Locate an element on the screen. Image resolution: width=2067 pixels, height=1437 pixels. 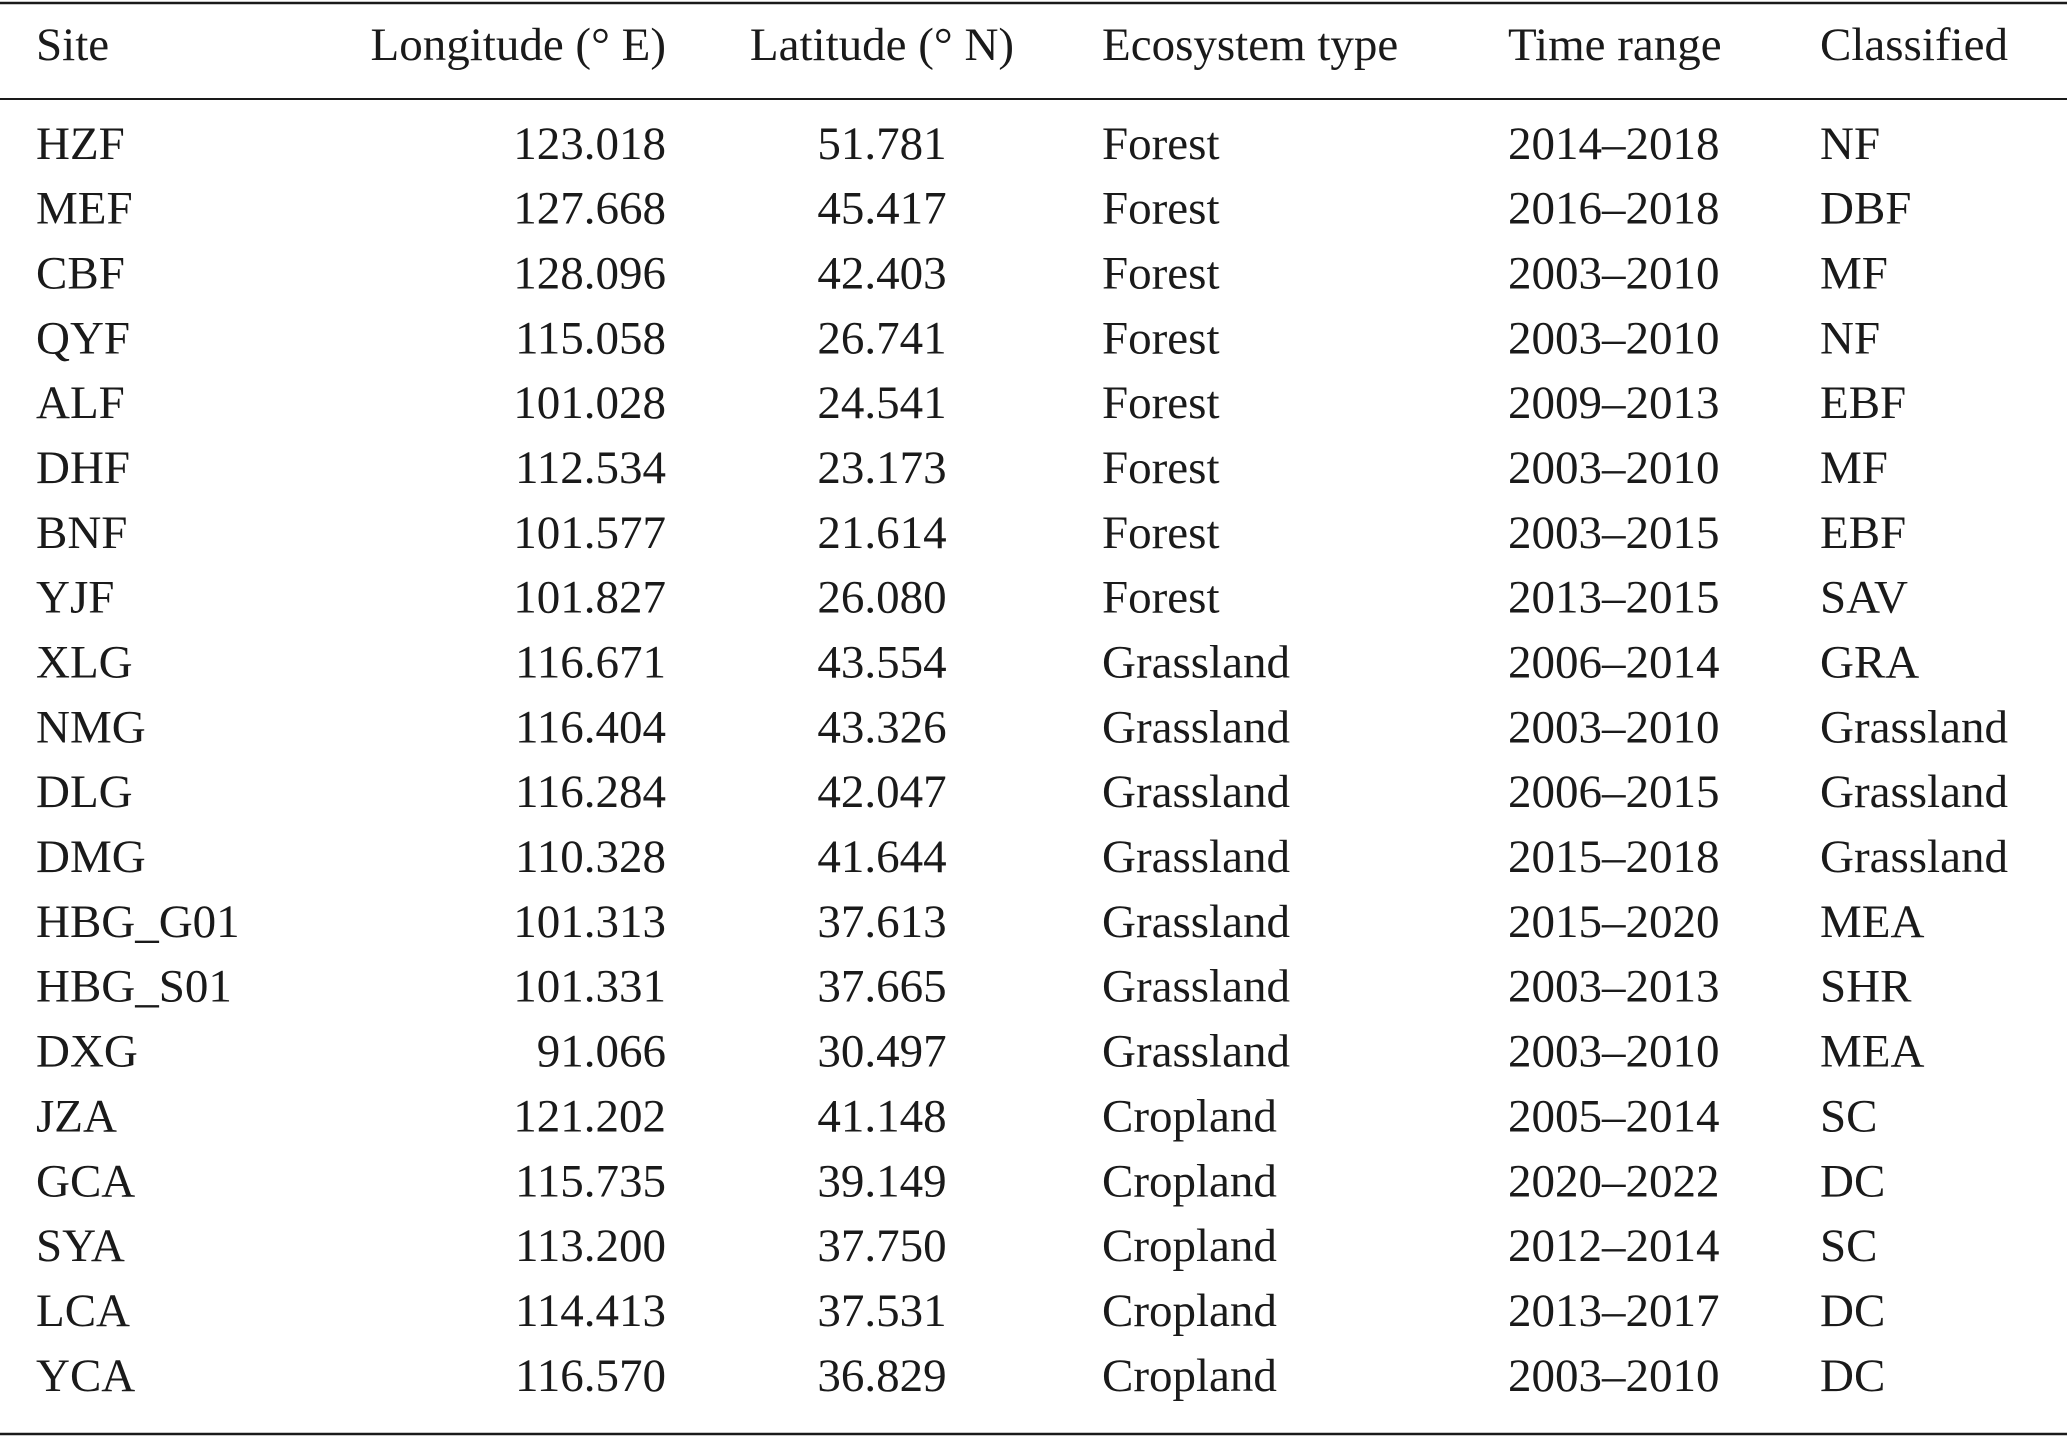
table-cell: 42.403 is located at coordinates (881, 273).